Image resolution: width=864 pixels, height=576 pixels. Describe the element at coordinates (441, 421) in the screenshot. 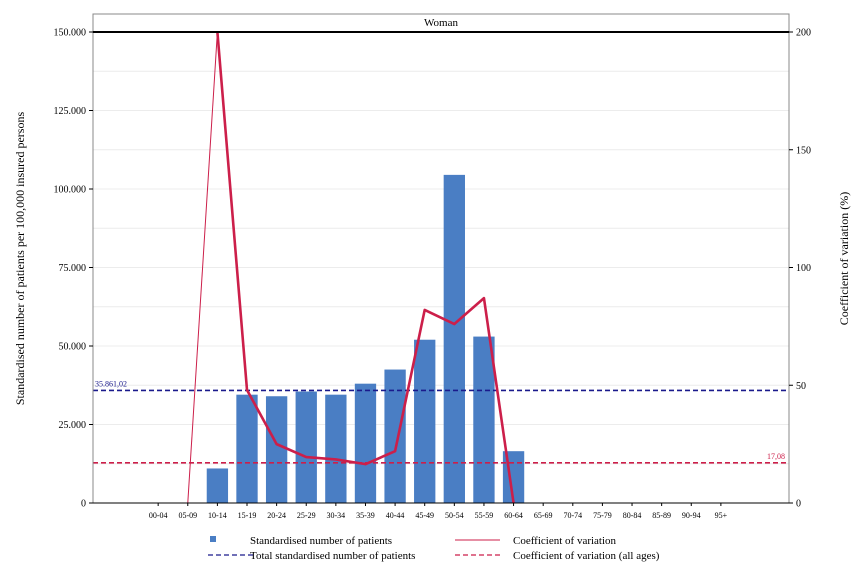

I see `reference-lines: 35.861,02 17,08` at that location.